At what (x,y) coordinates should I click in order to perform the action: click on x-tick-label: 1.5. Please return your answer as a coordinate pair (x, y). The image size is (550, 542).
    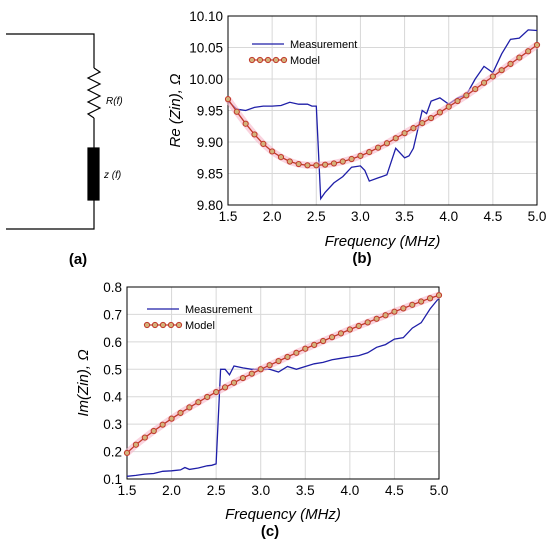
    Looking at the image, I should click on (228, 216).